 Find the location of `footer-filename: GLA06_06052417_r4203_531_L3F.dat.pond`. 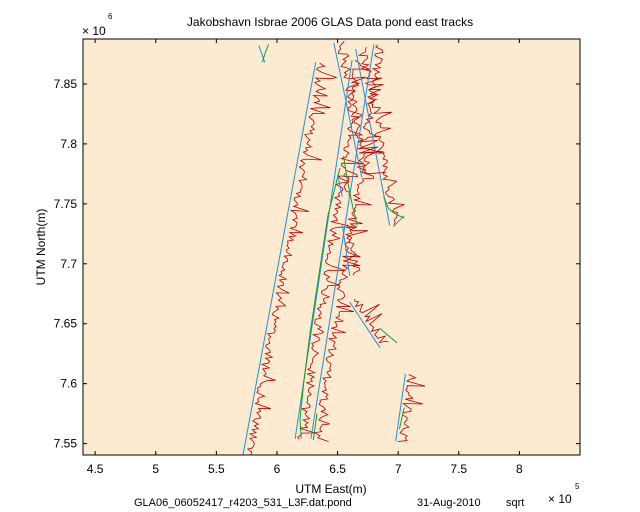

footer-filename: GLA06_06052417_r4203_531_L3F.dat.pond is located at coordinates (243, 503).